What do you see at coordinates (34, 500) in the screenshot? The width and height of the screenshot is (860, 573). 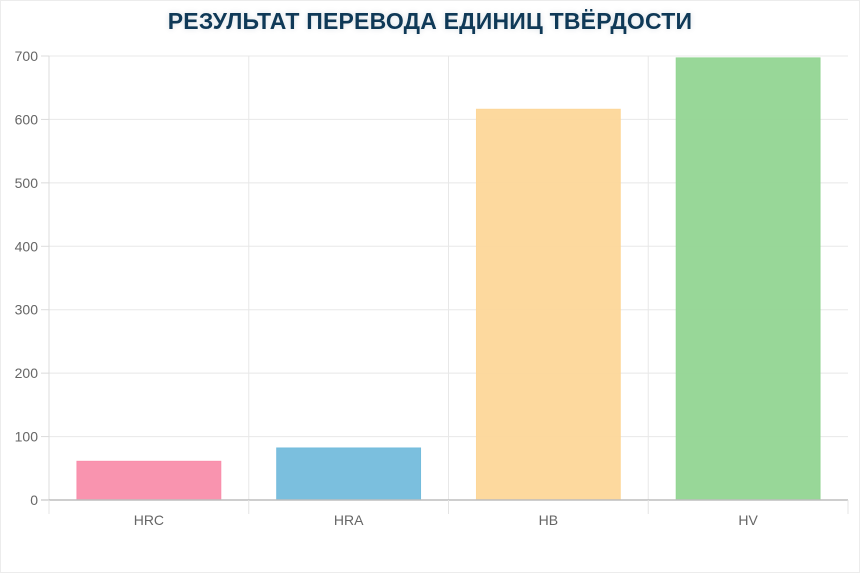 I see `y-tick-label: 0` at bounding box center [34, 500].